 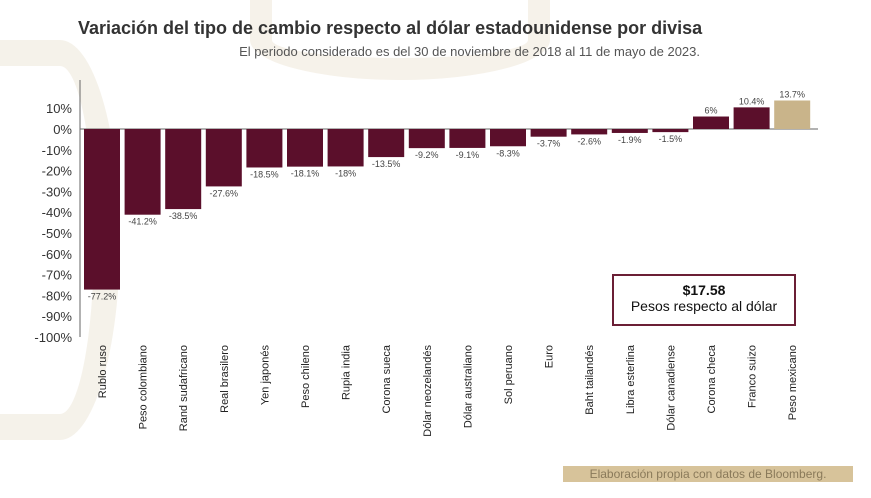 I want to click on x-tick-label: Yen japonés, so click(x=265, y=375).